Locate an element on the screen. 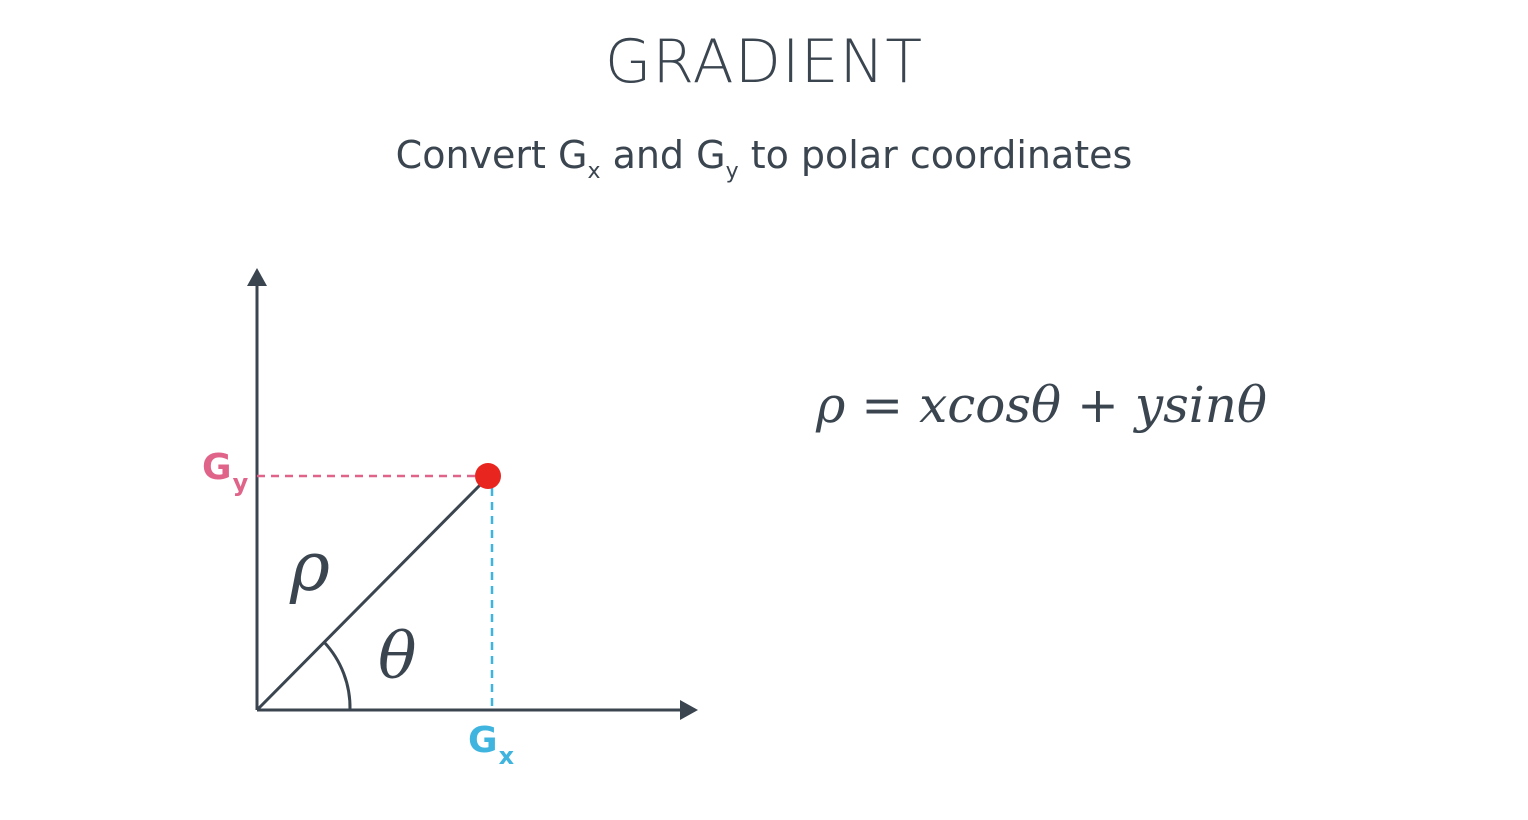 This screenshot has width=1528, height=820. theta-arc is located at coordinates (337, 675).